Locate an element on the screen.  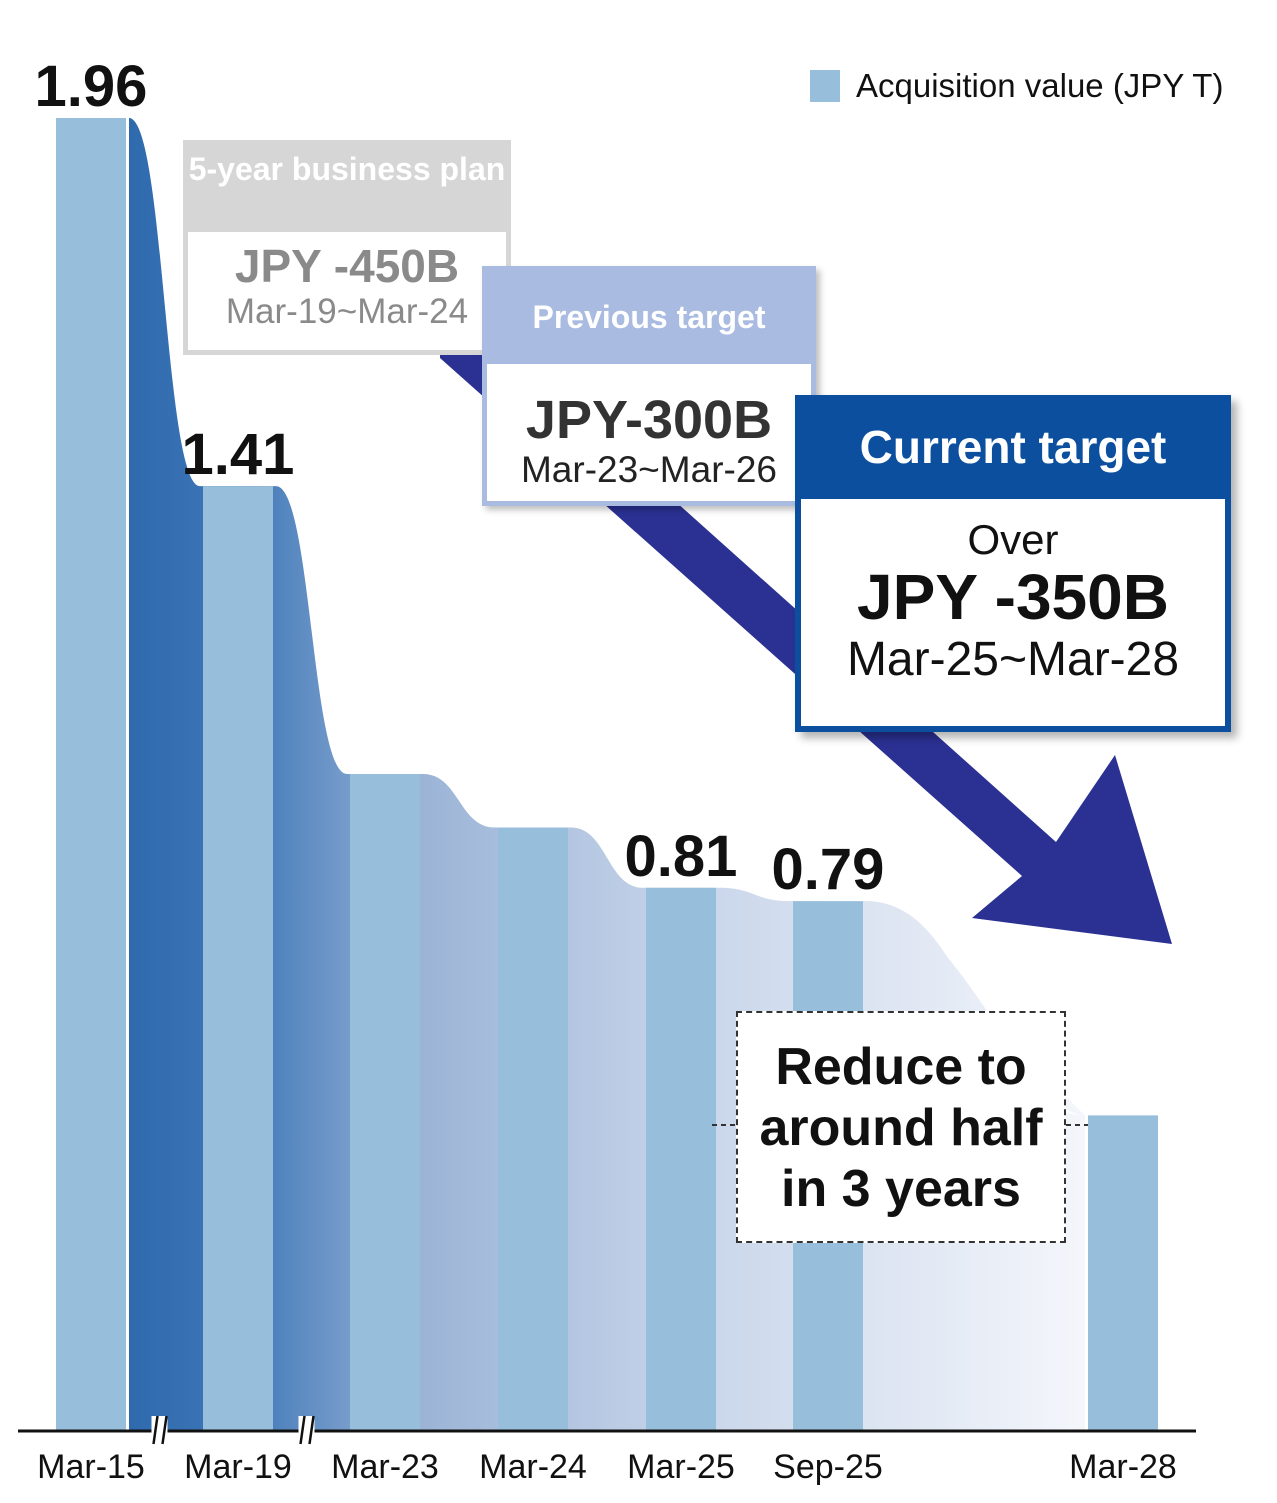
plan-period: Mar-19~Mar-24 is located at coordinates (347, 311).